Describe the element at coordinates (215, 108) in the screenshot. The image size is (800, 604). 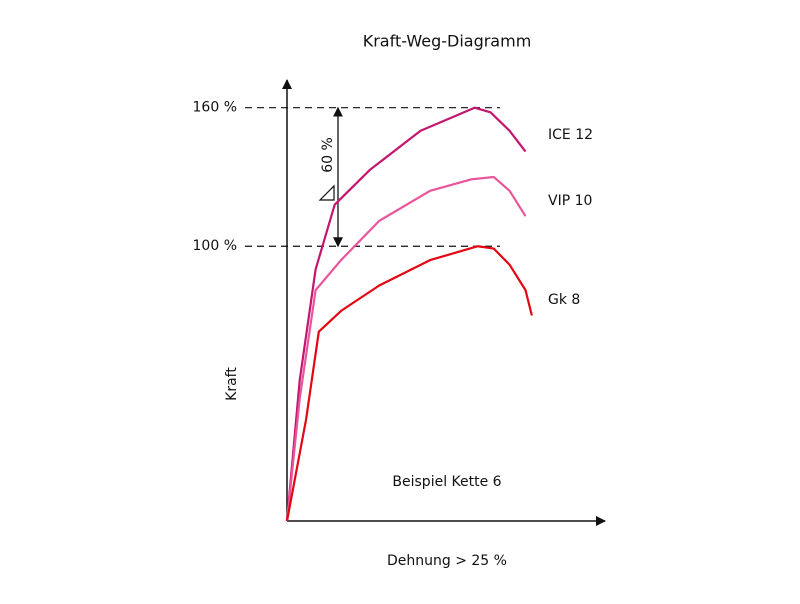
I see `y-tick-label: 160 %` at that location.